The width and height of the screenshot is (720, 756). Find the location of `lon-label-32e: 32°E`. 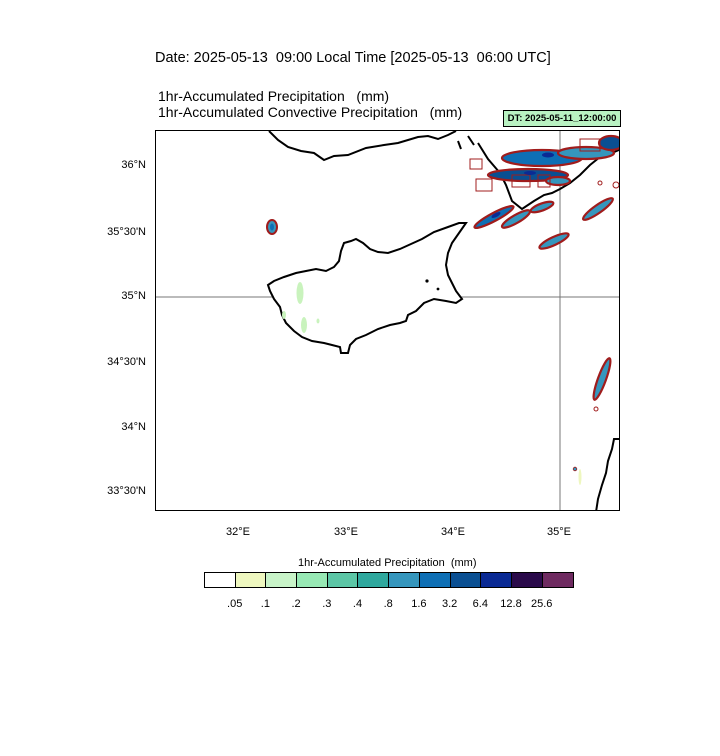

lon-label-32e: 32°E is located at coordinates (238, 532).